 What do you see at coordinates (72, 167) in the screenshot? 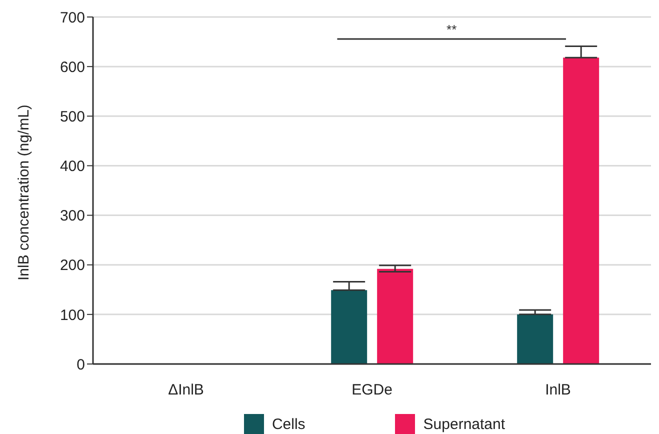
I see `y-tick-label: 400` at bounding box center [72, 167].